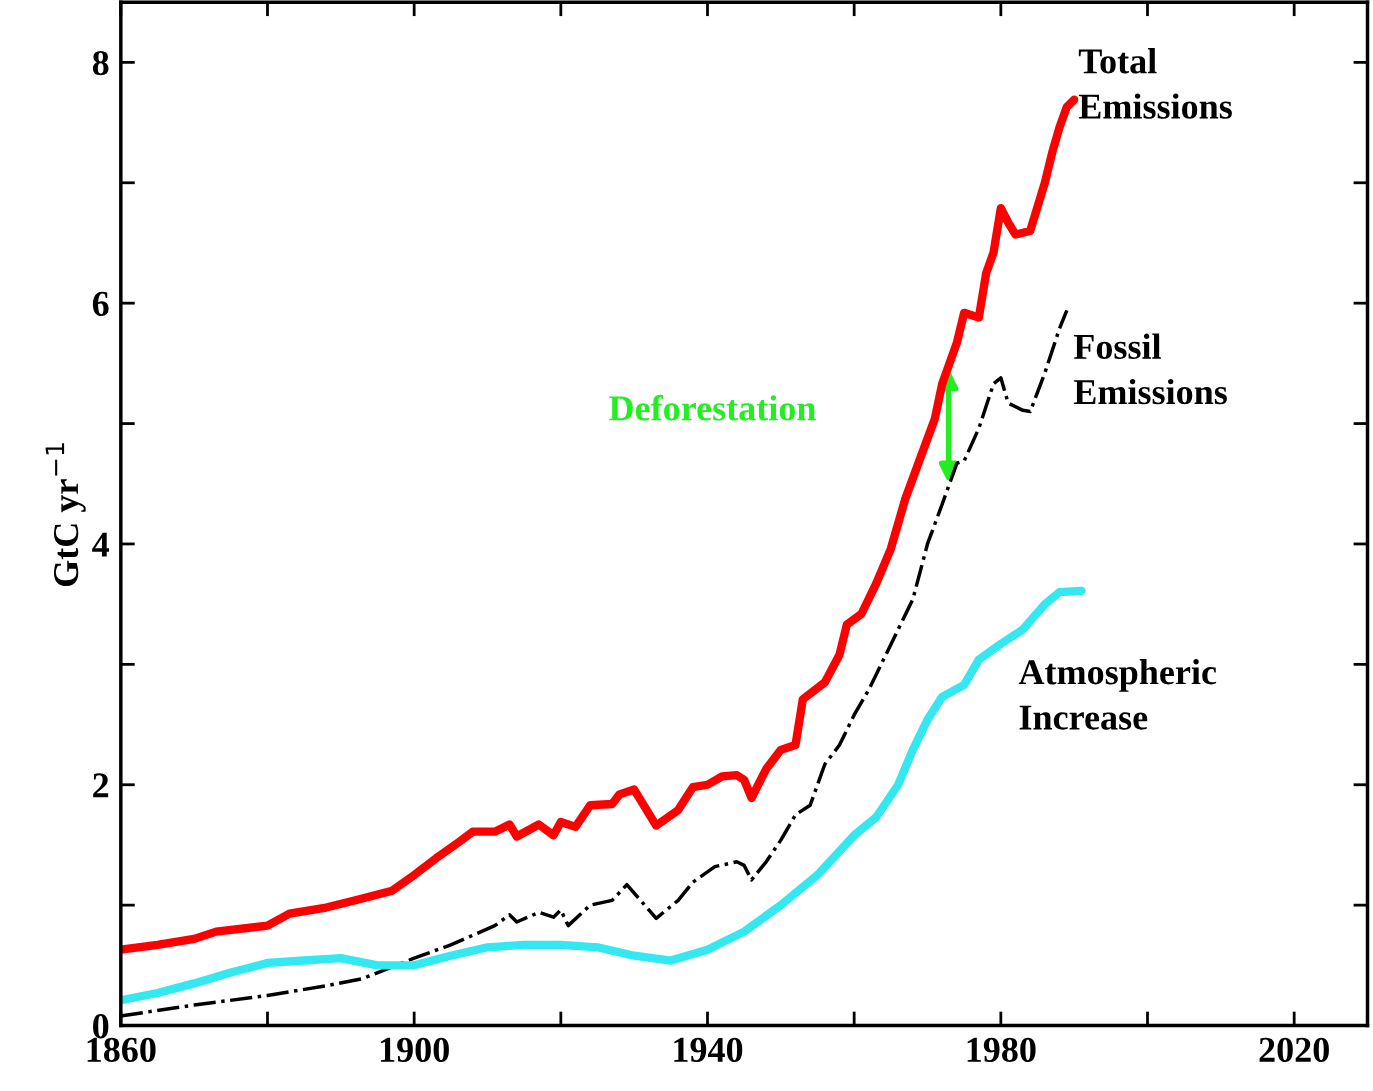  Describe the element at coordinates (1155, 83) in the screenshot. I see `annotation: Total Emissions` at that location.